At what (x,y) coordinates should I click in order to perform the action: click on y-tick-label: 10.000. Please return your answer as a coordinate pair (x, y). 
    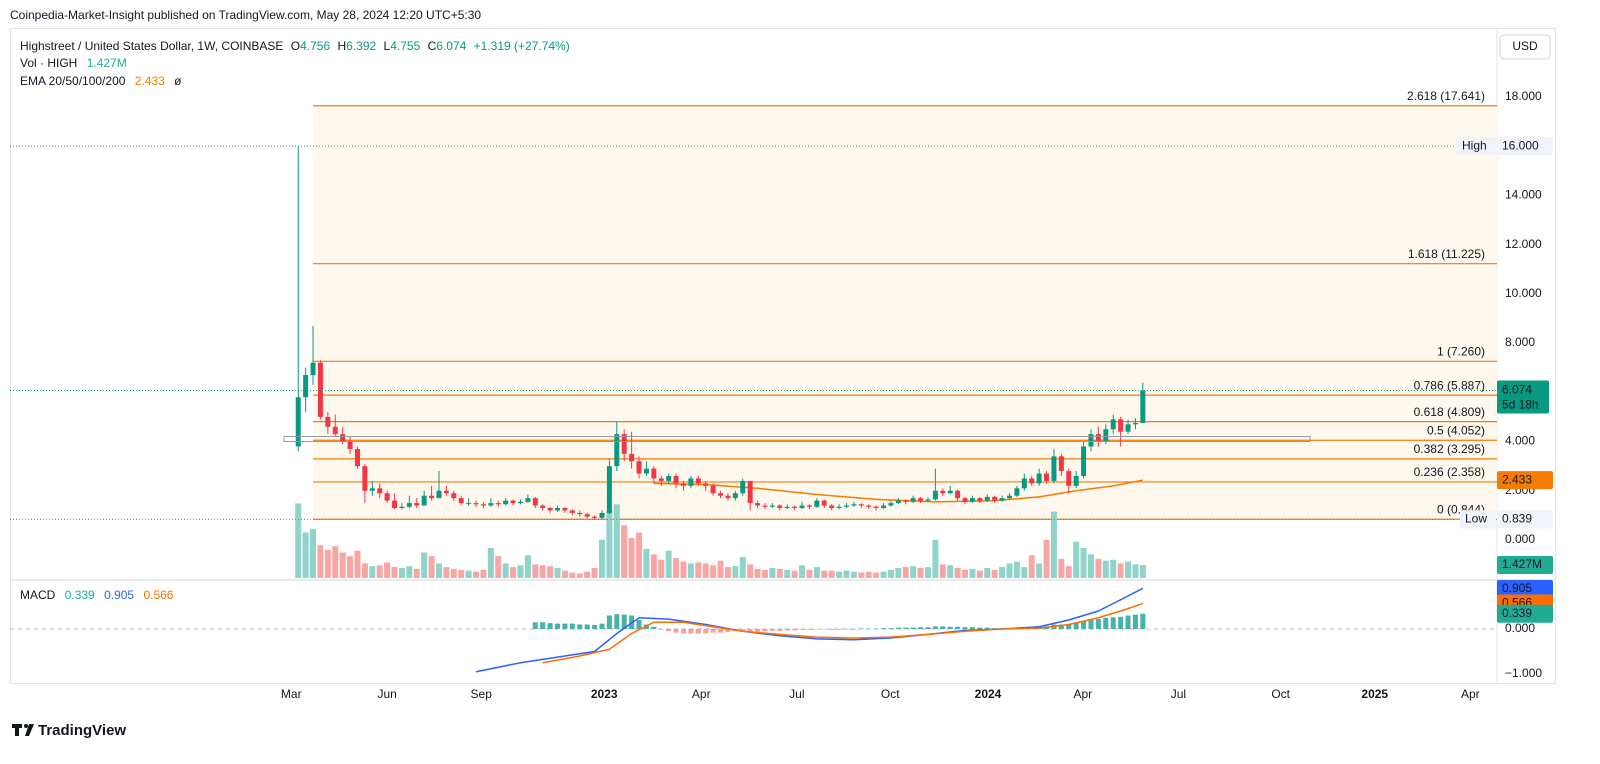
    Looking at the image, I should click on (1523, 293).